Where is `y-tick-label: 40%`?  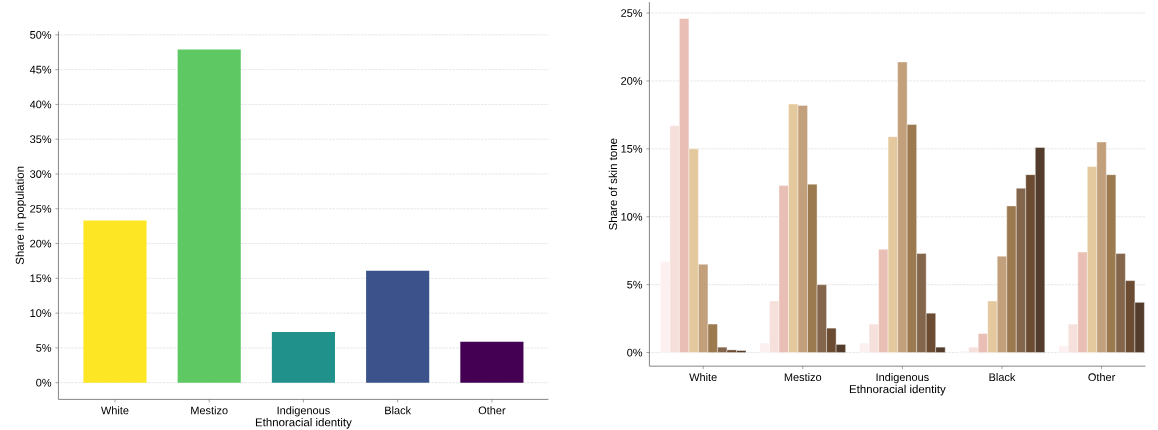 y-tick-label: 40% is located at coordinates (40, 104).